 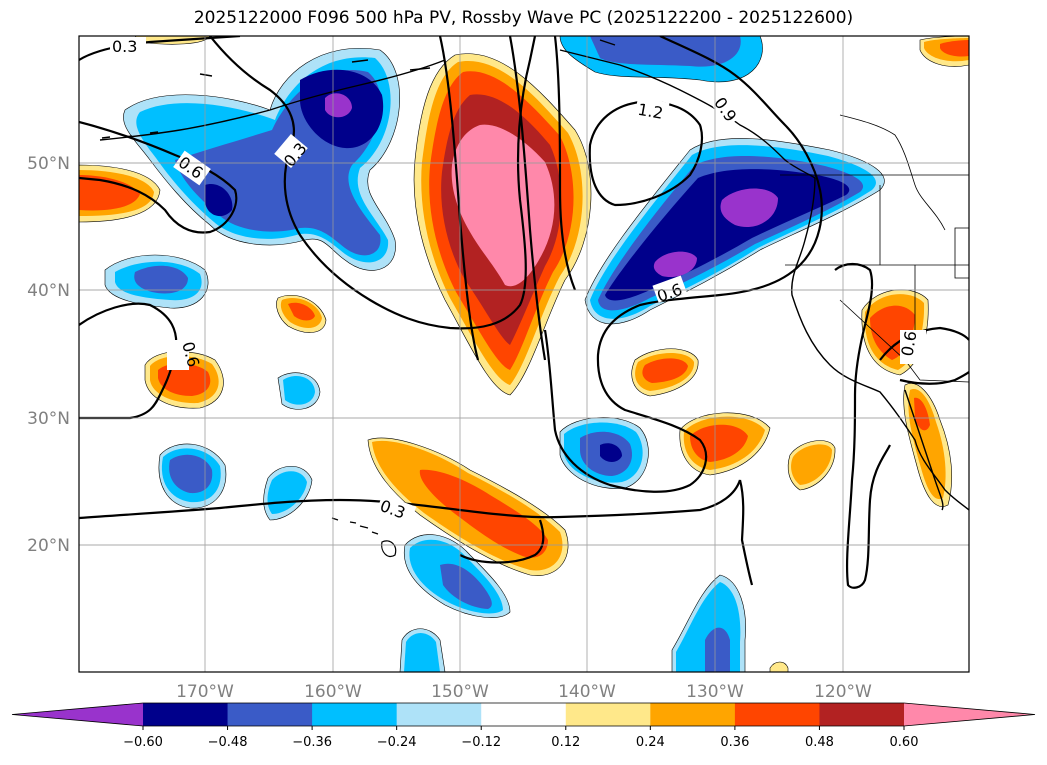 What do you see at coordinates (48, 546) in the screenshot?
I see `lat-label: 20°N` at bounding box center [48, 546].